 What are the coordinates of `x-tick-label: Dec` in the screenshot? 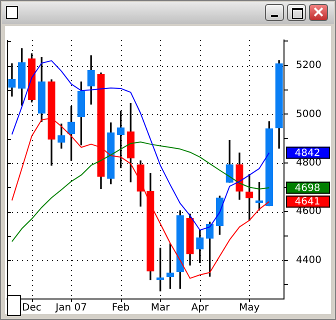 It's located at (32, 308).